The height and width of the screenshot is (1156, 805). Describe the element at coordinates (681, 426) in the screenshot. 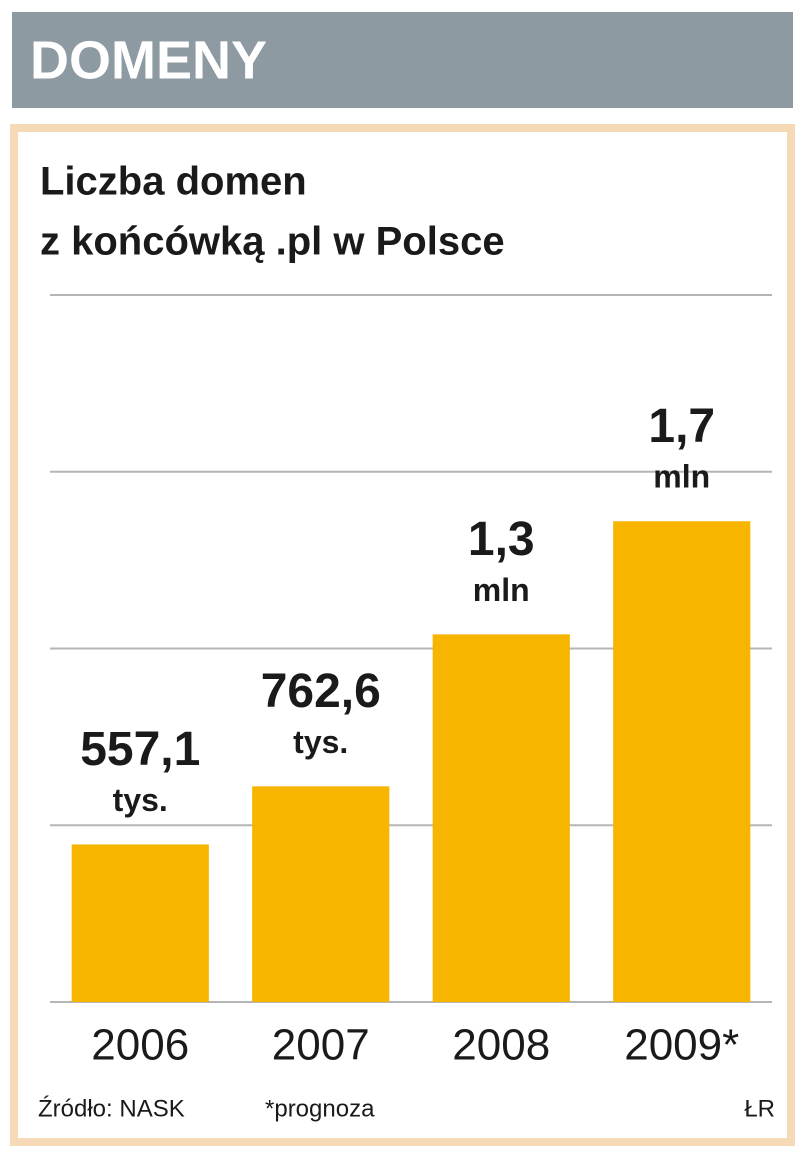

I see `value-label: 1,7` at that location.